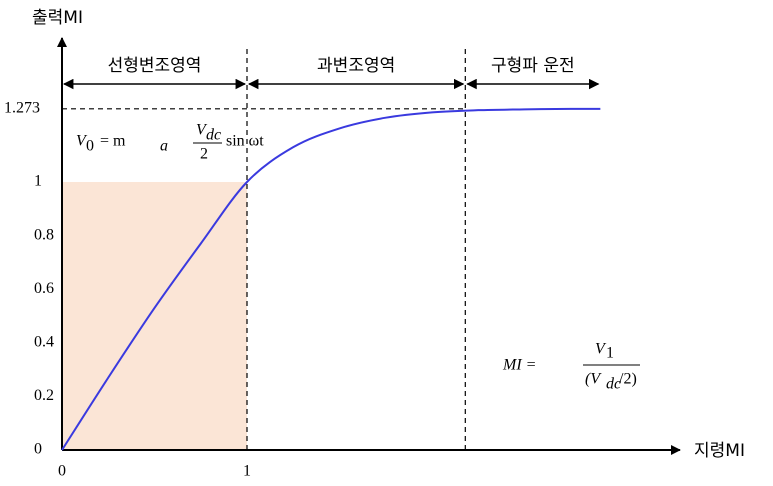 The width and height of the screenshot is (773, 486). I want to click on y-tick-label: 0.6, so click(44, 288).